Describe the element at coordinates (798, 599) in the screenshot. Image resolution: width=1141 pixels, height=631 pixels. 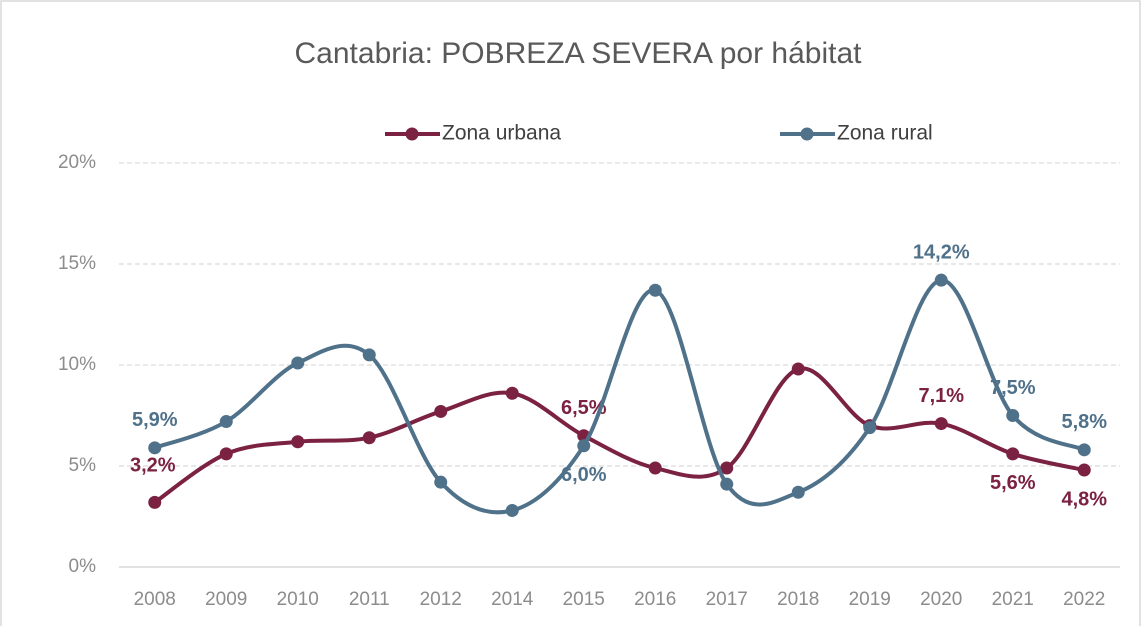
I see `x-tick-label: 2018` at that location.